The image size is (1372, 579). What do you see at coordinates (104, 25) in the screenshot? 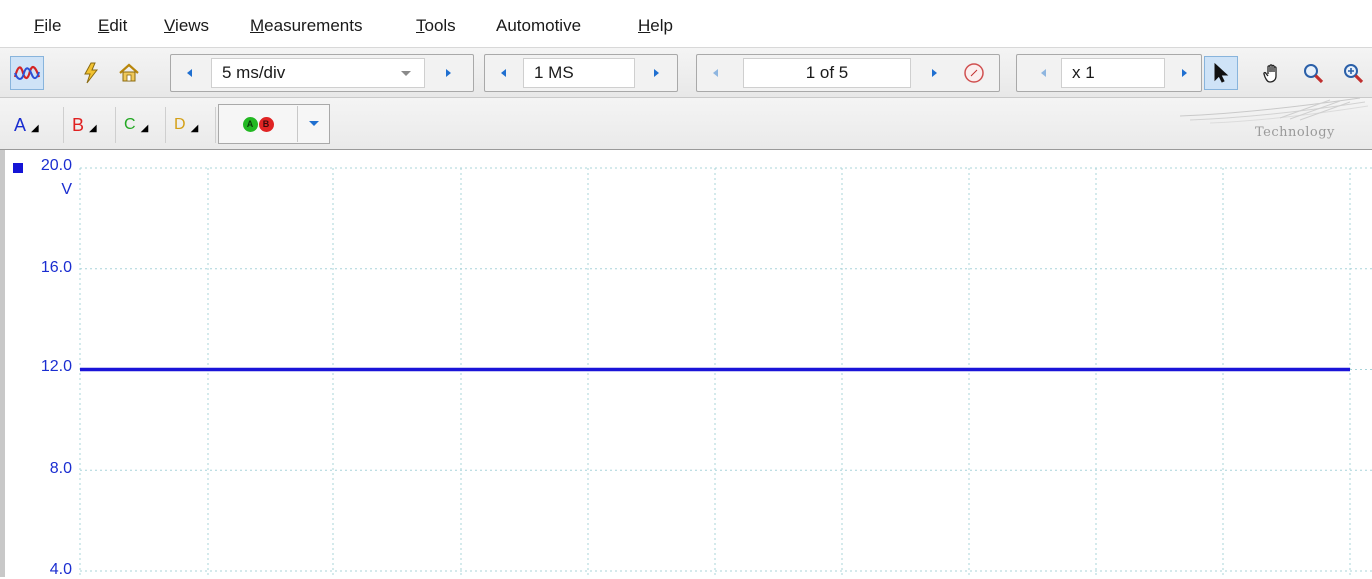
I see `menu-edit-mnemonic: E` at bounding box center [104, 25].